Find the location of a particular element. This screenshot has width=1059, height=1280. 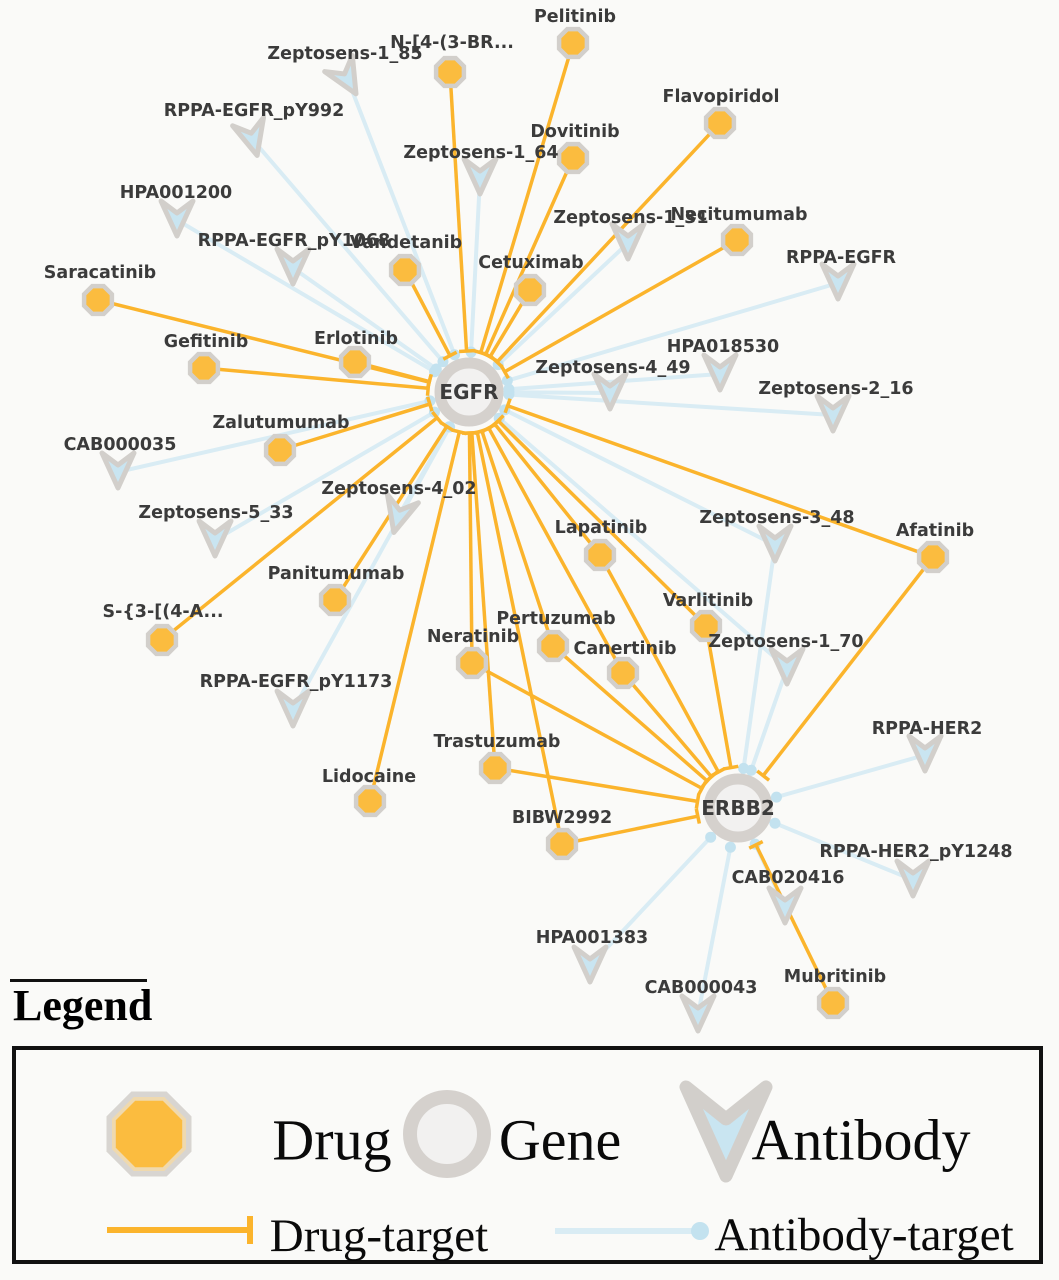

edge-s3-4a-egfr is located at coordinates (299, 529).